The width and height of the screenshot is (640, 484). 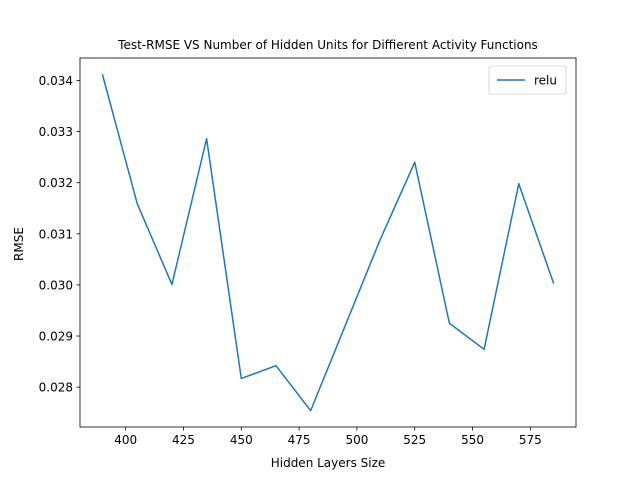 What do you see at coordinates (56, 132) in the screenshot?
I see `y-tick-label: 0.033` at bounding box center [56, 132].